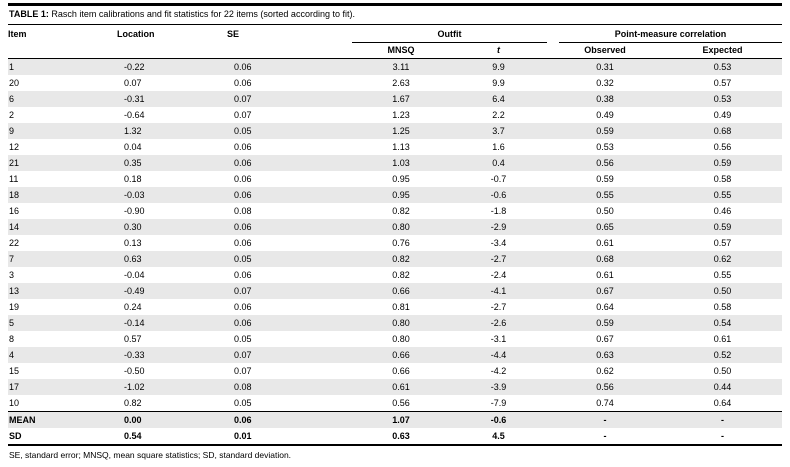 The height and width of the screenshot is (467, 790). What do you see at coordinates (14, 195) in the screenshot?
I see `item-cell: 18` at bounding box center [14, 195].